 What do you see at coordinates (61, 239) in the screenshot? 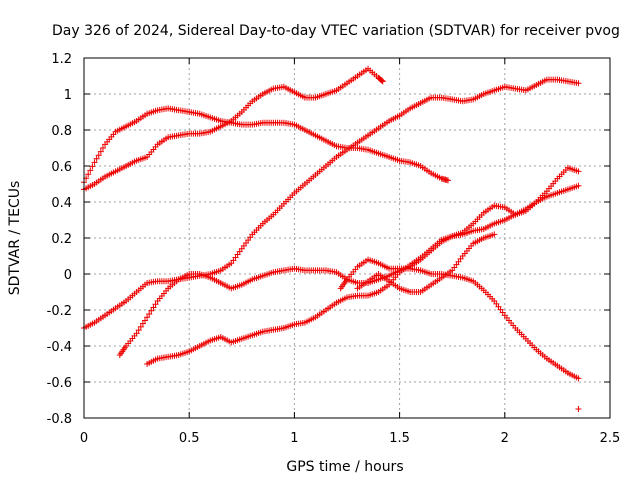
I see `y-tick-label: 0.2` at bounding box center [61, 239].